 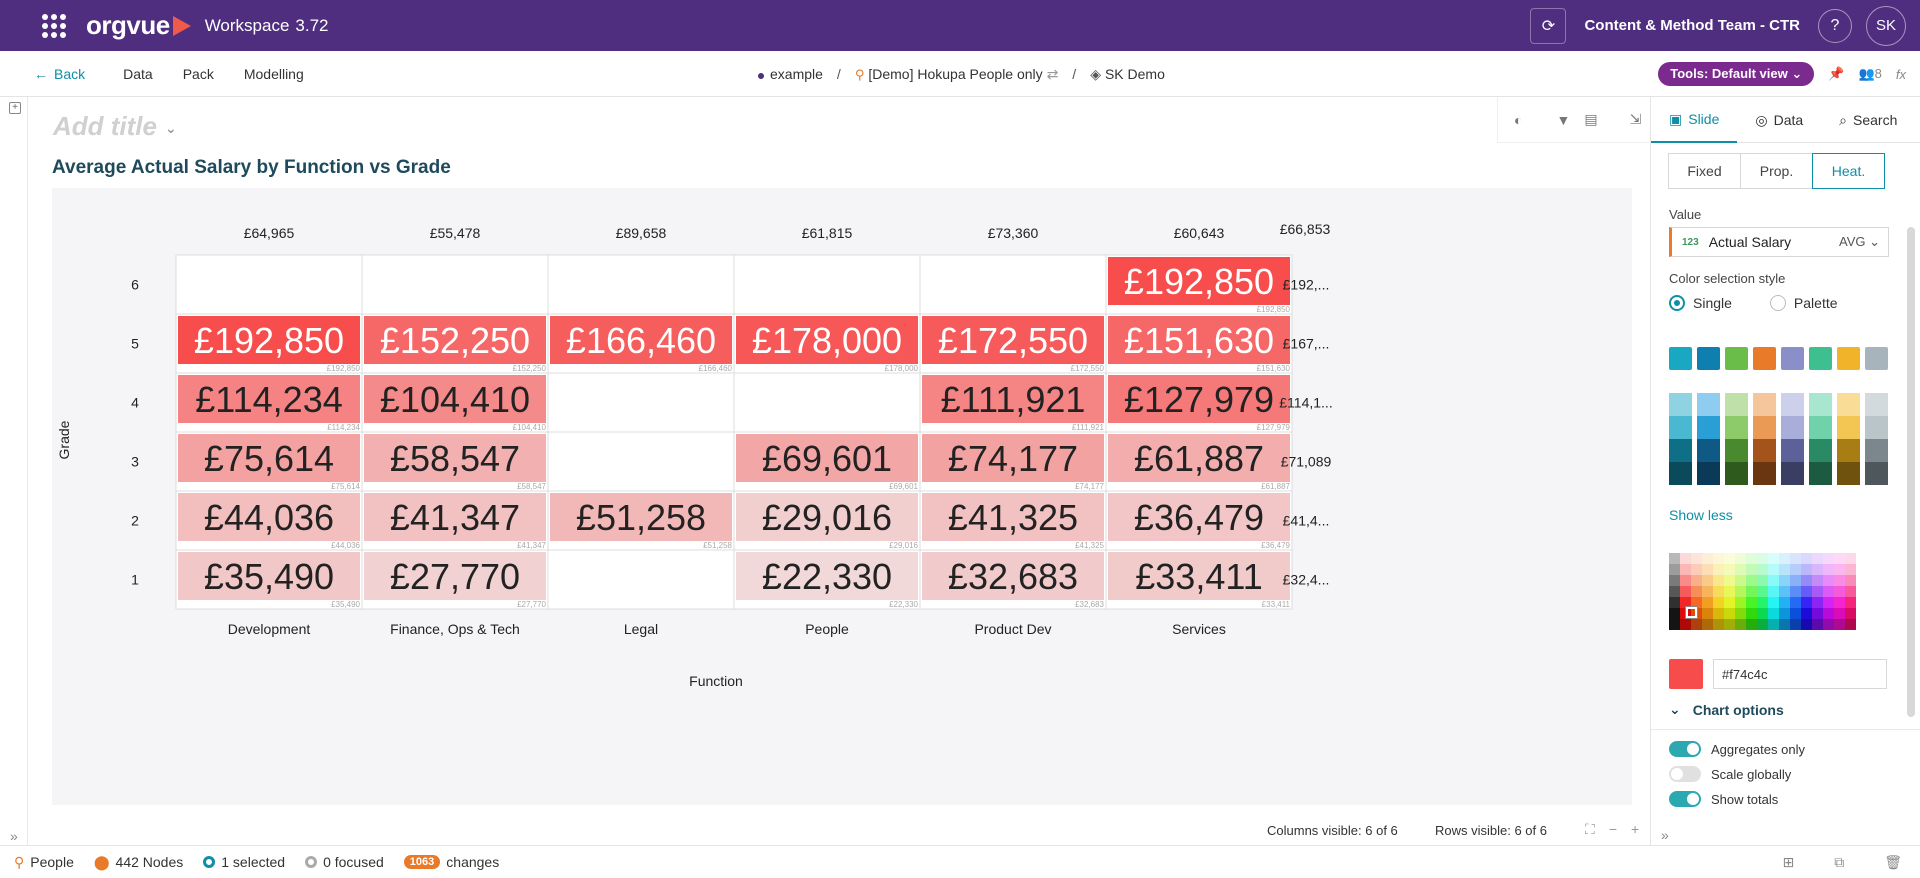 I want to click on app-grid-icon, so click(x=54, y=25).